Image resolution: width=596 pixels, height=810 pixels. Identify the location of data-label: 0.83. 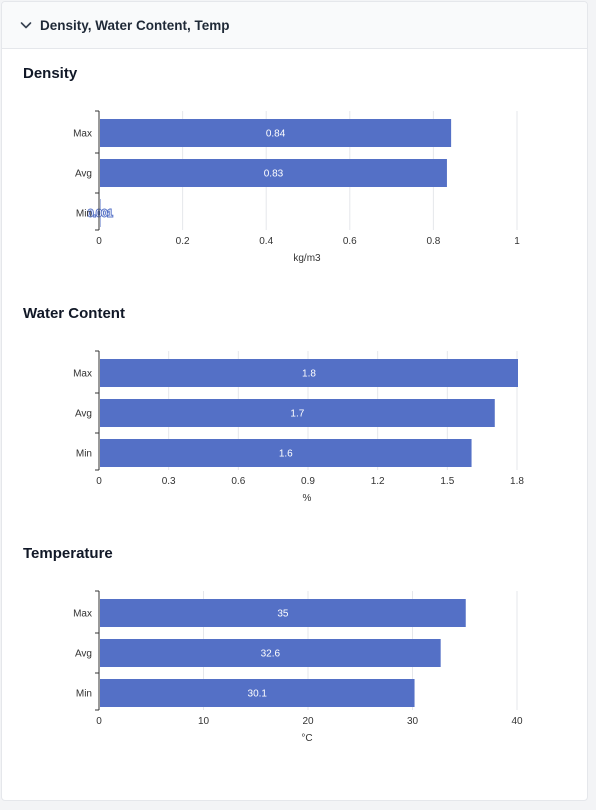
(274, 174).